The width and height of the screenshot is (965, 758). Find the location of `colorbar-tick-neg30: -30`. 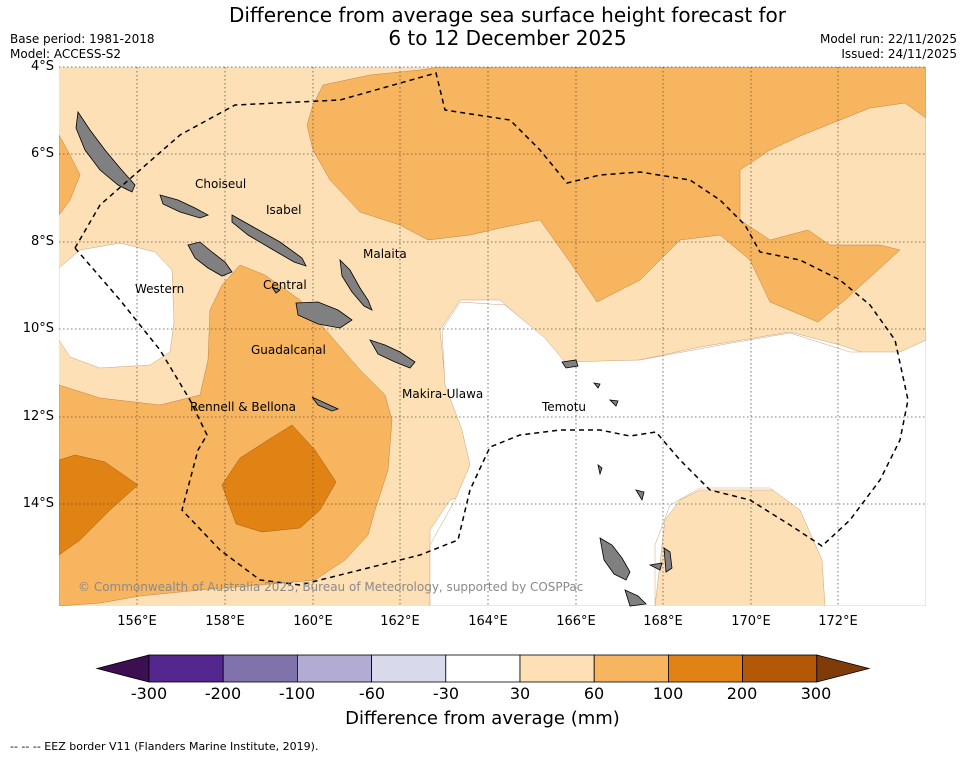

colorbar-tick-neg30: -30 is located at coordinates (446, 693).